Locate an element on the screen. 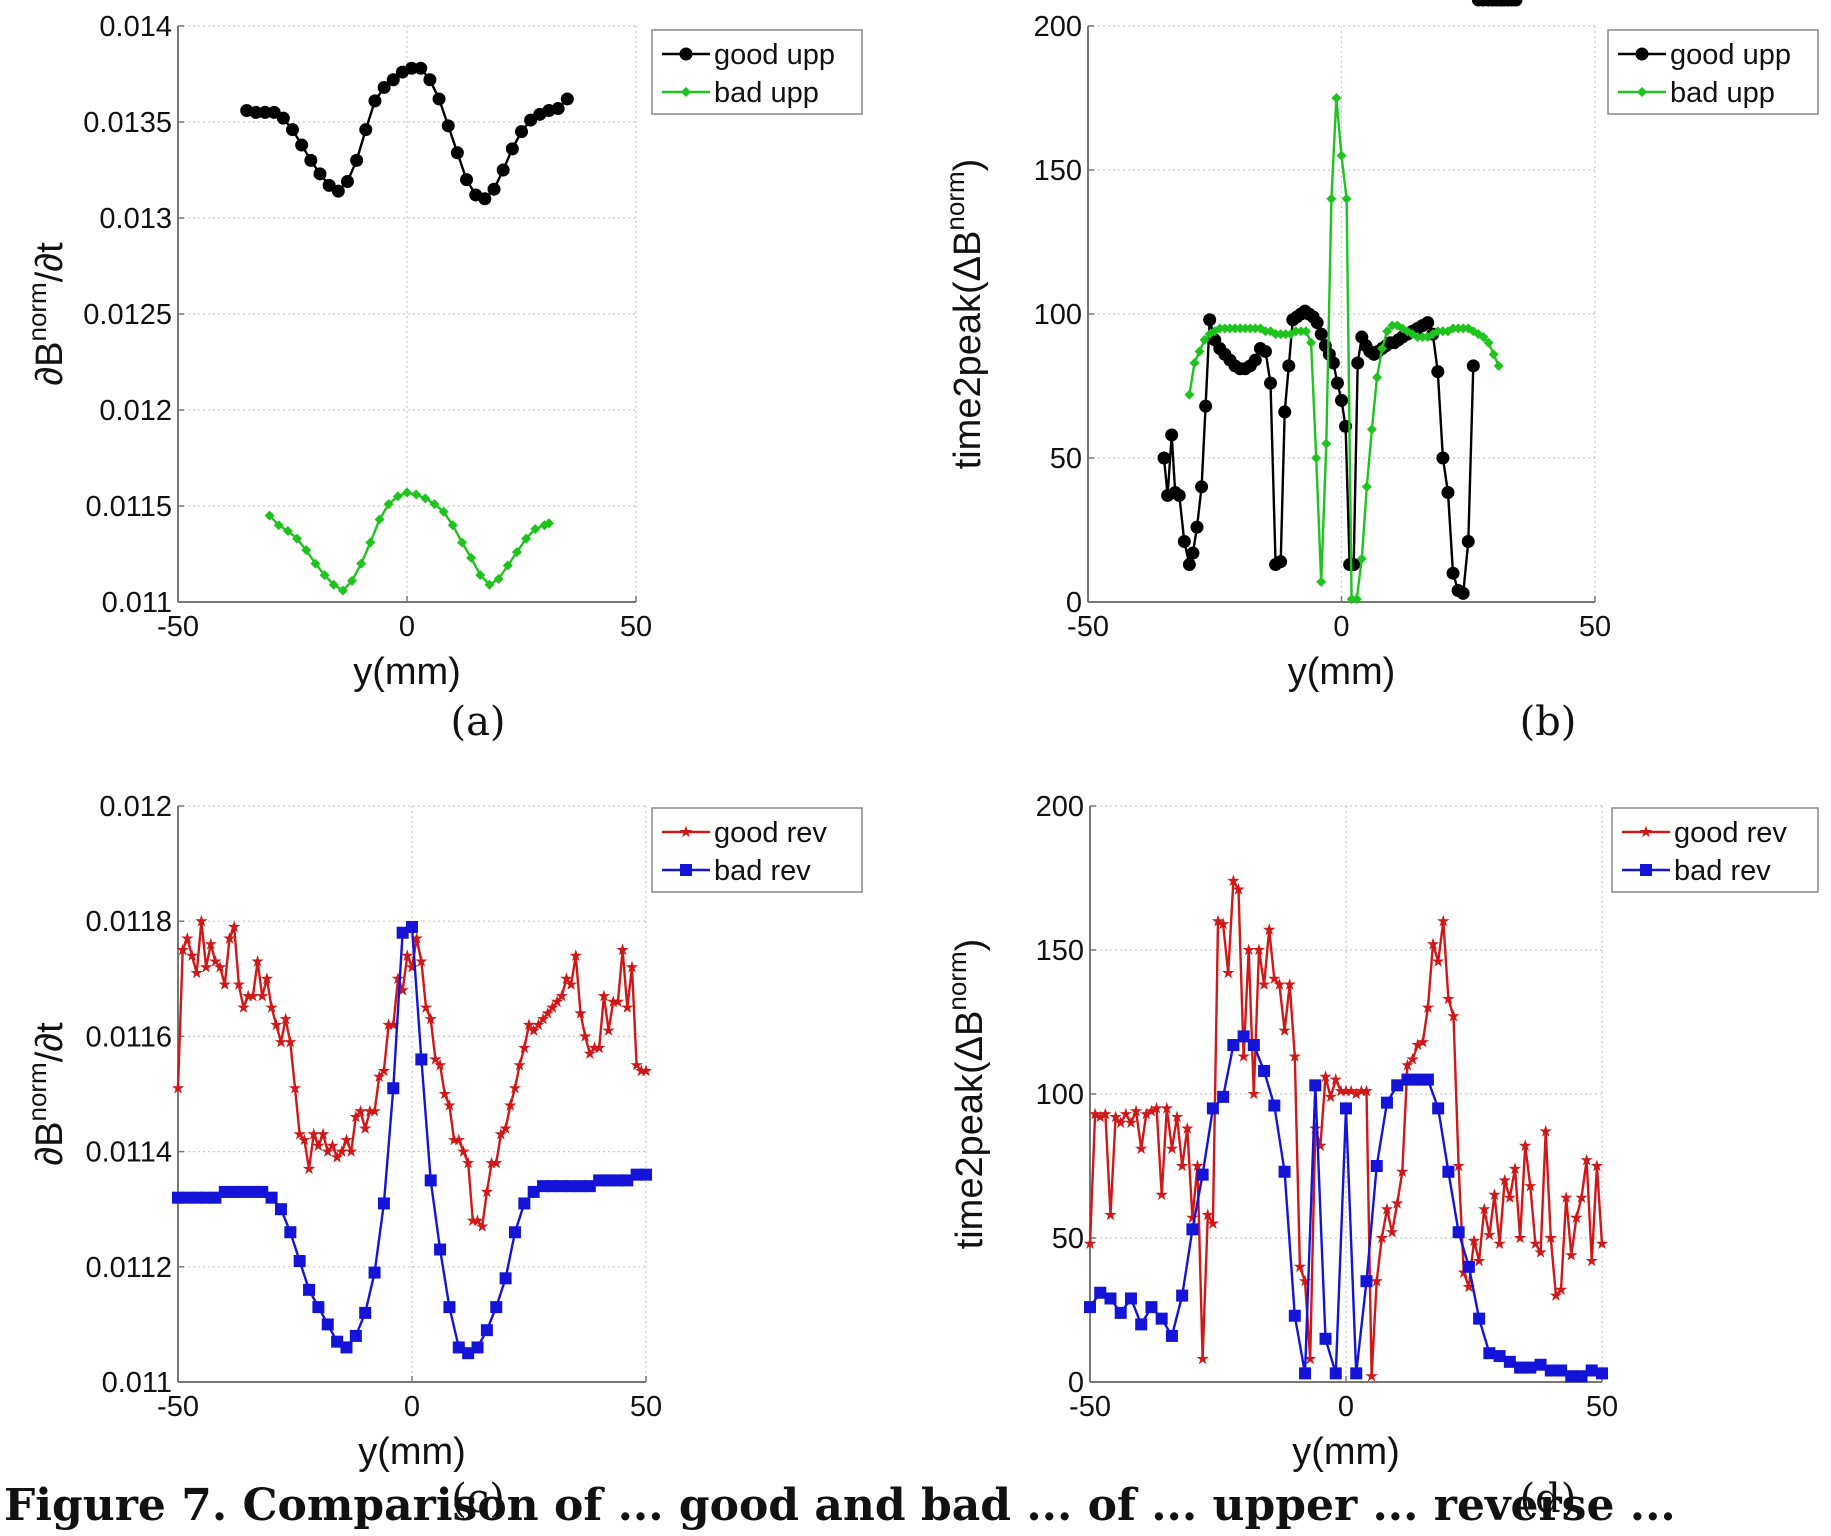  legend: good upp bad upp is located at coordinates (1713, 72).